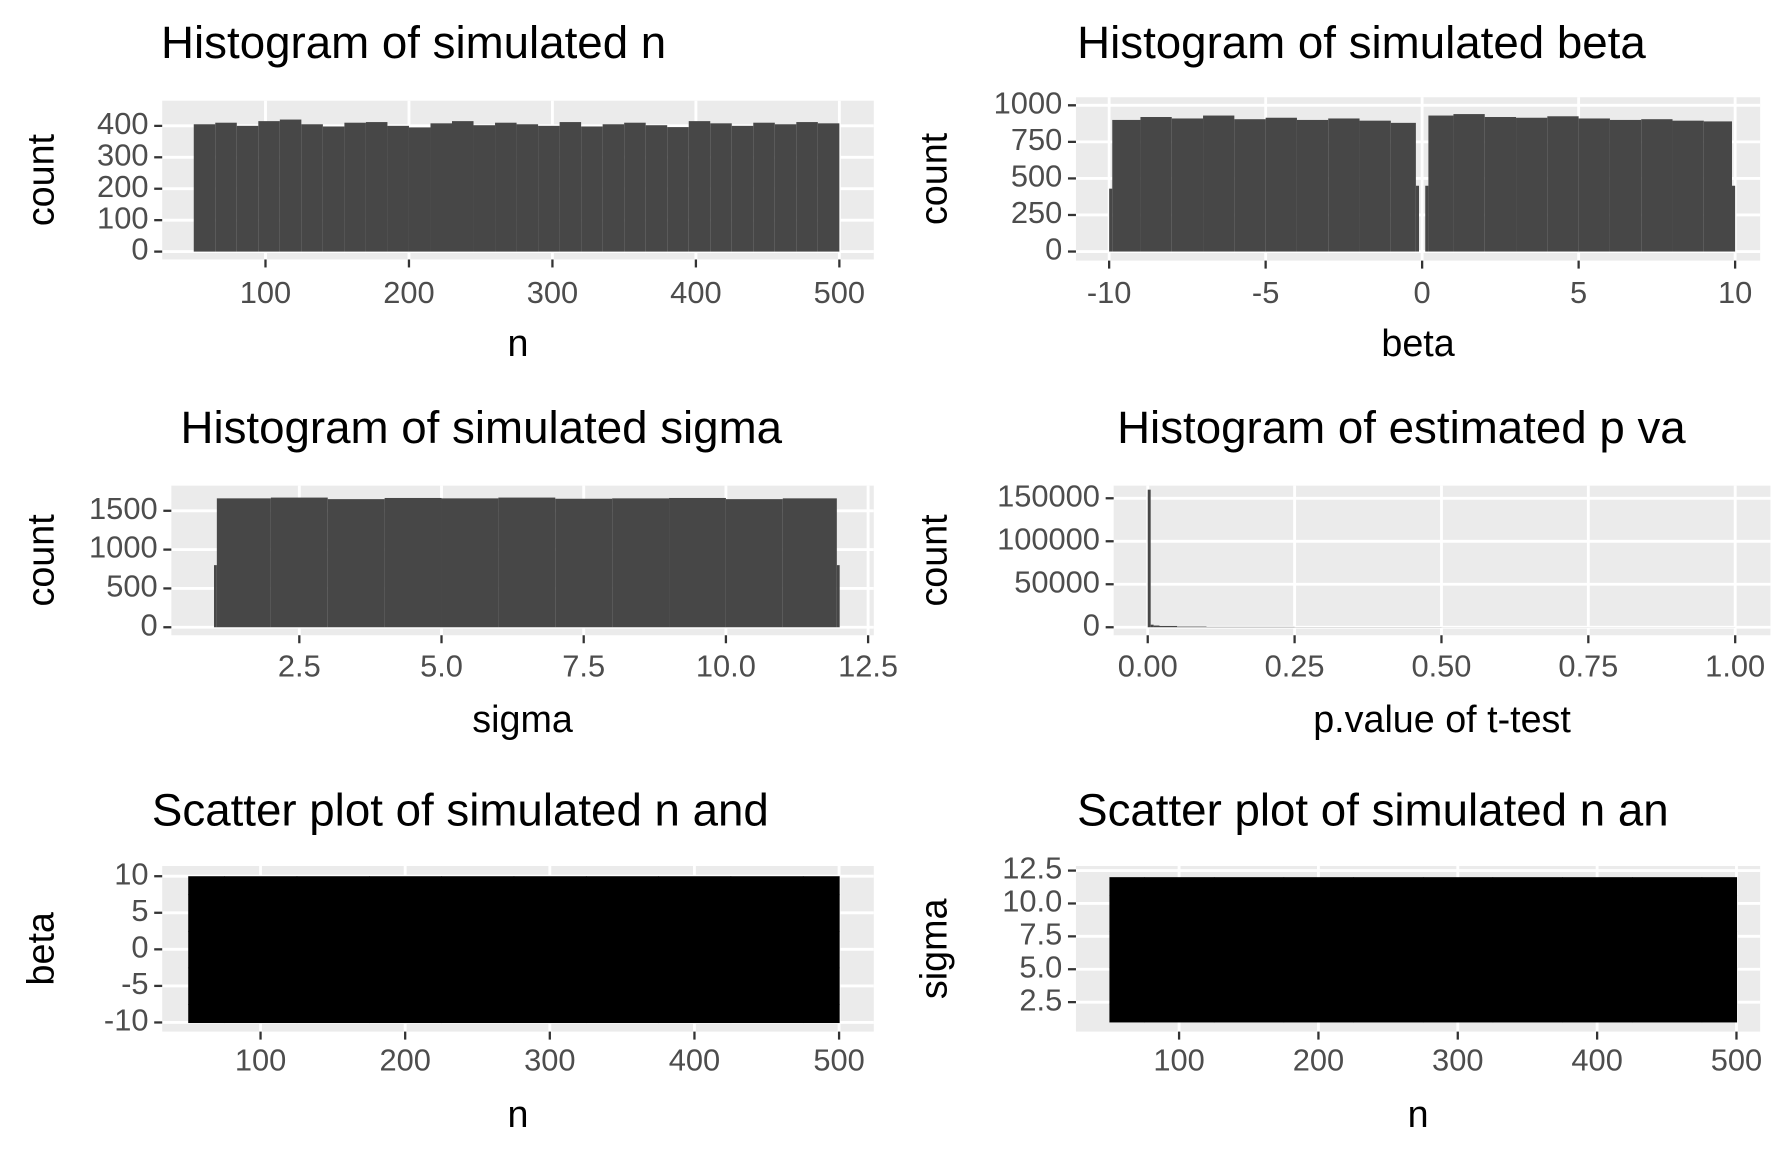  Describe the element at coordinates (123, 508) in the screenshot. I see `y-tick-label: 1500` at that location.